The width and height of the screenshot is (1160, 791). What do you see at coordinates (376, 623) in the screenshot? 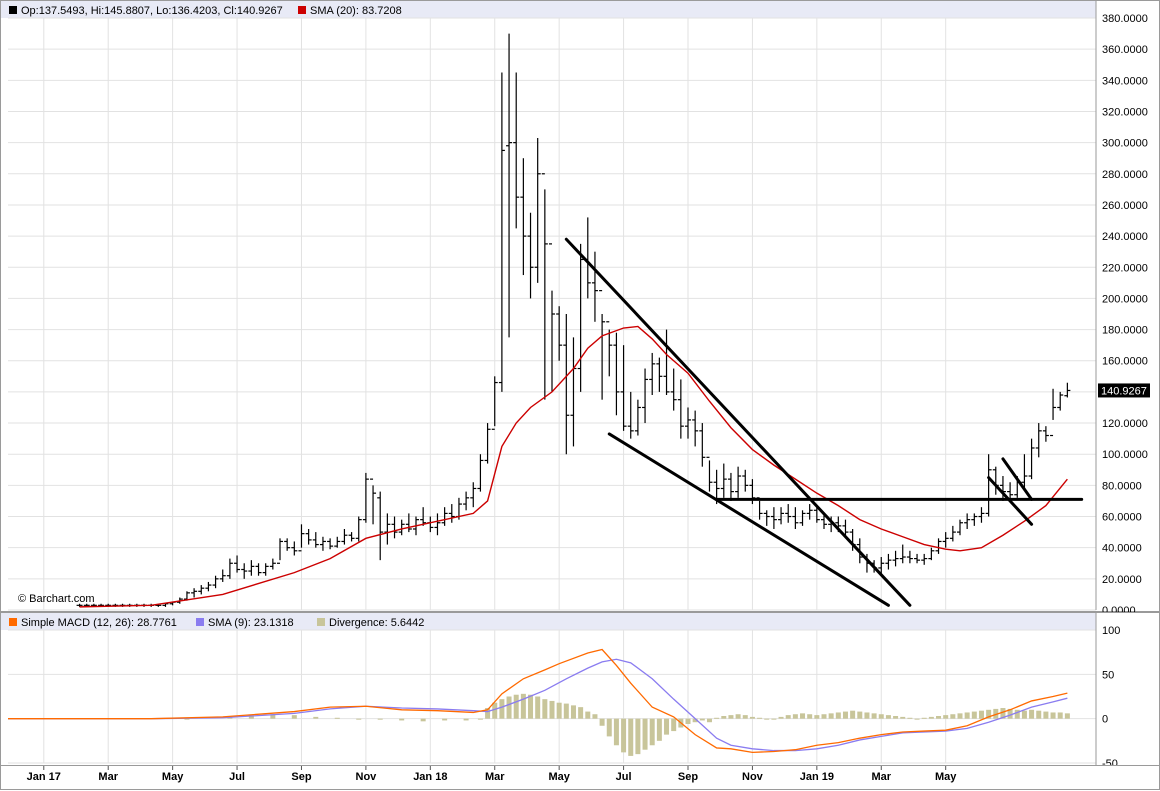
I see `divergence-legend-label: Divergence: 5.6442` at bounding box center [376, 623].